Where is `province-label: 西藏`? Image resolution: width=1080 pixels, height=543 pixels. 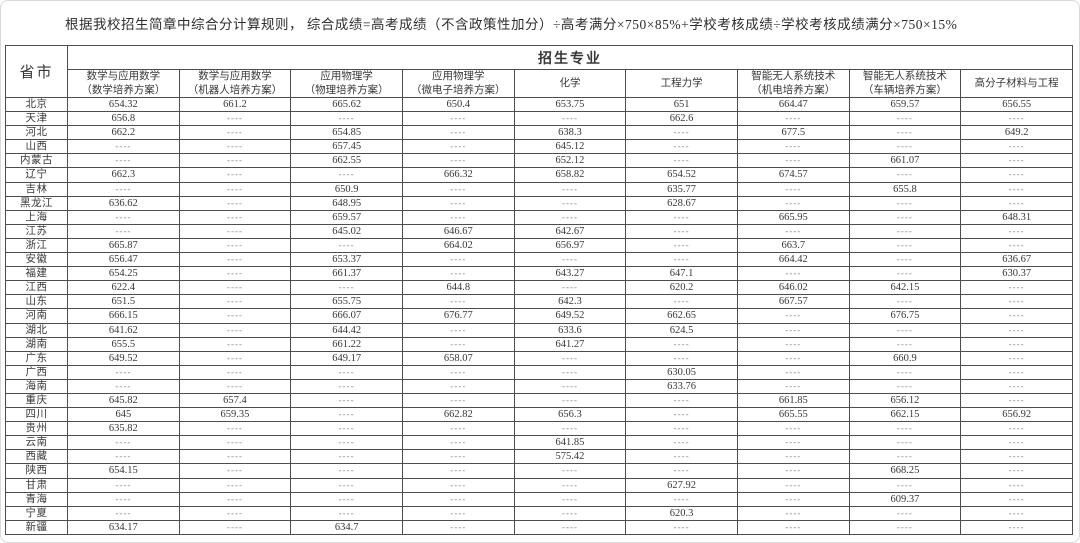 province-label: 西藏 is located at coordinates (36, 457).